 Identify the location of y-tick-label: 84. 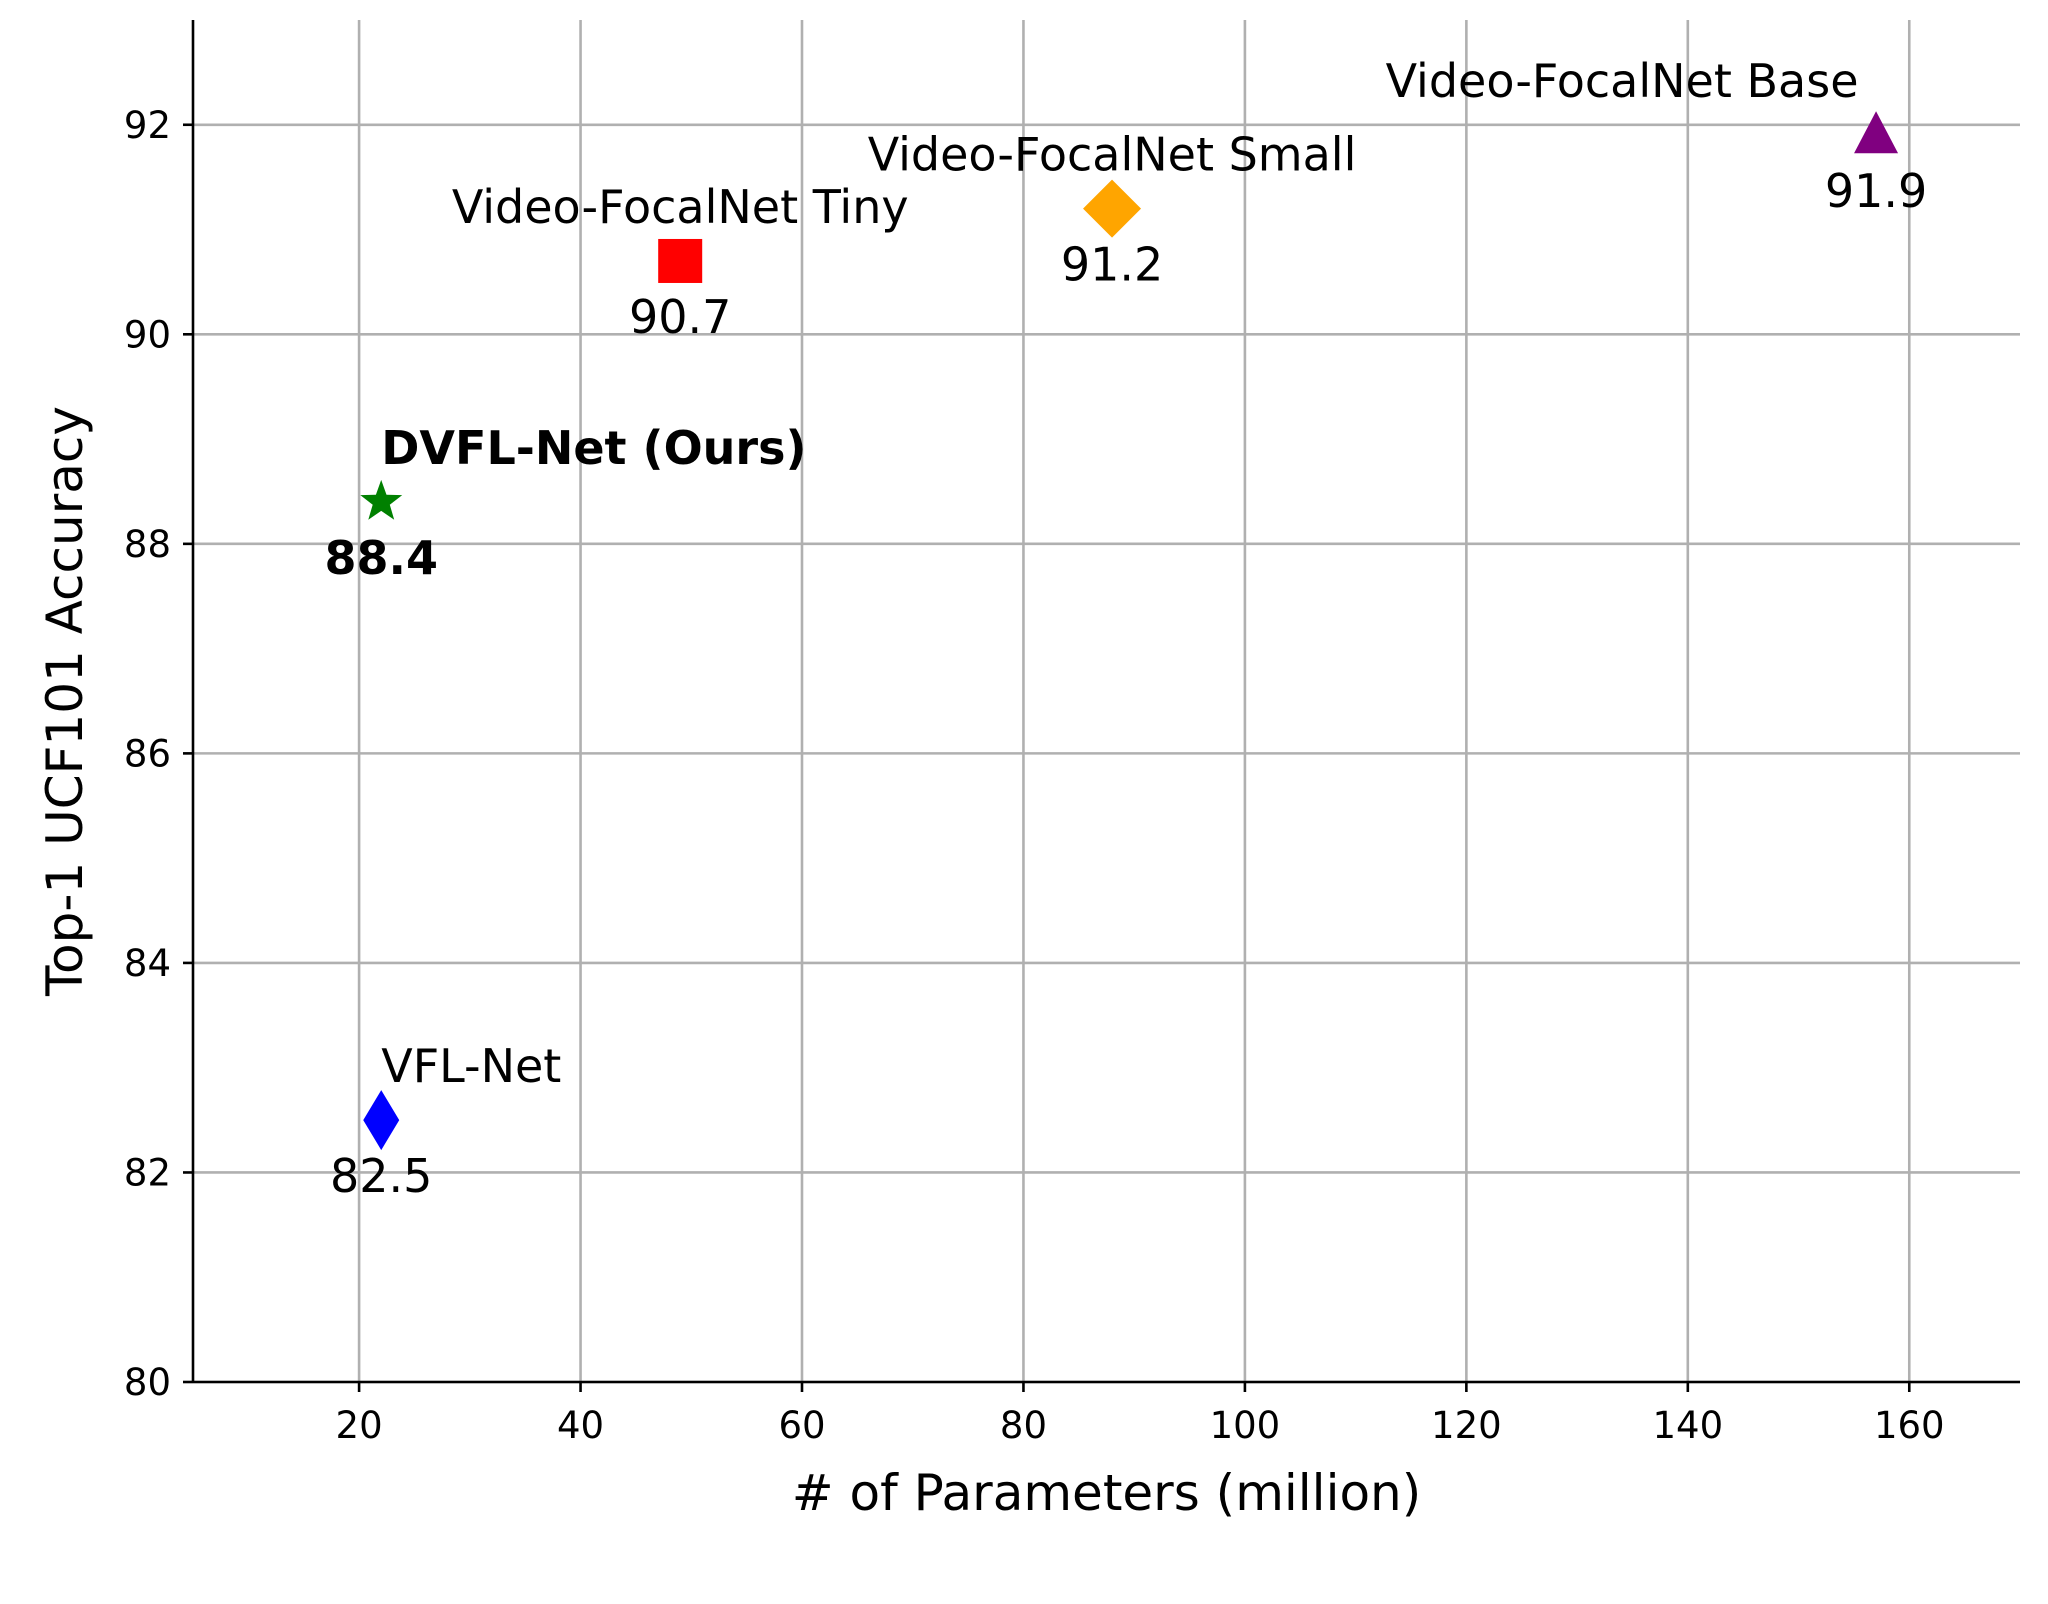
(147, 963).